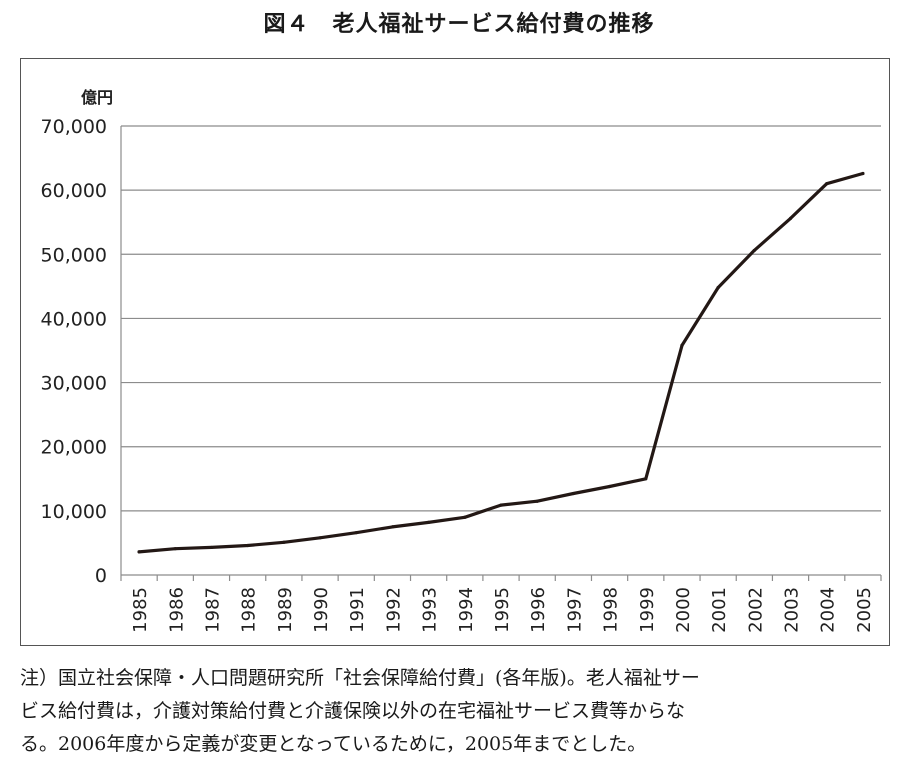  What do you see at coordinates (755, 610) in the screenshot?
I see `x-tick-label: 2002` at bounding box center [755, 610].